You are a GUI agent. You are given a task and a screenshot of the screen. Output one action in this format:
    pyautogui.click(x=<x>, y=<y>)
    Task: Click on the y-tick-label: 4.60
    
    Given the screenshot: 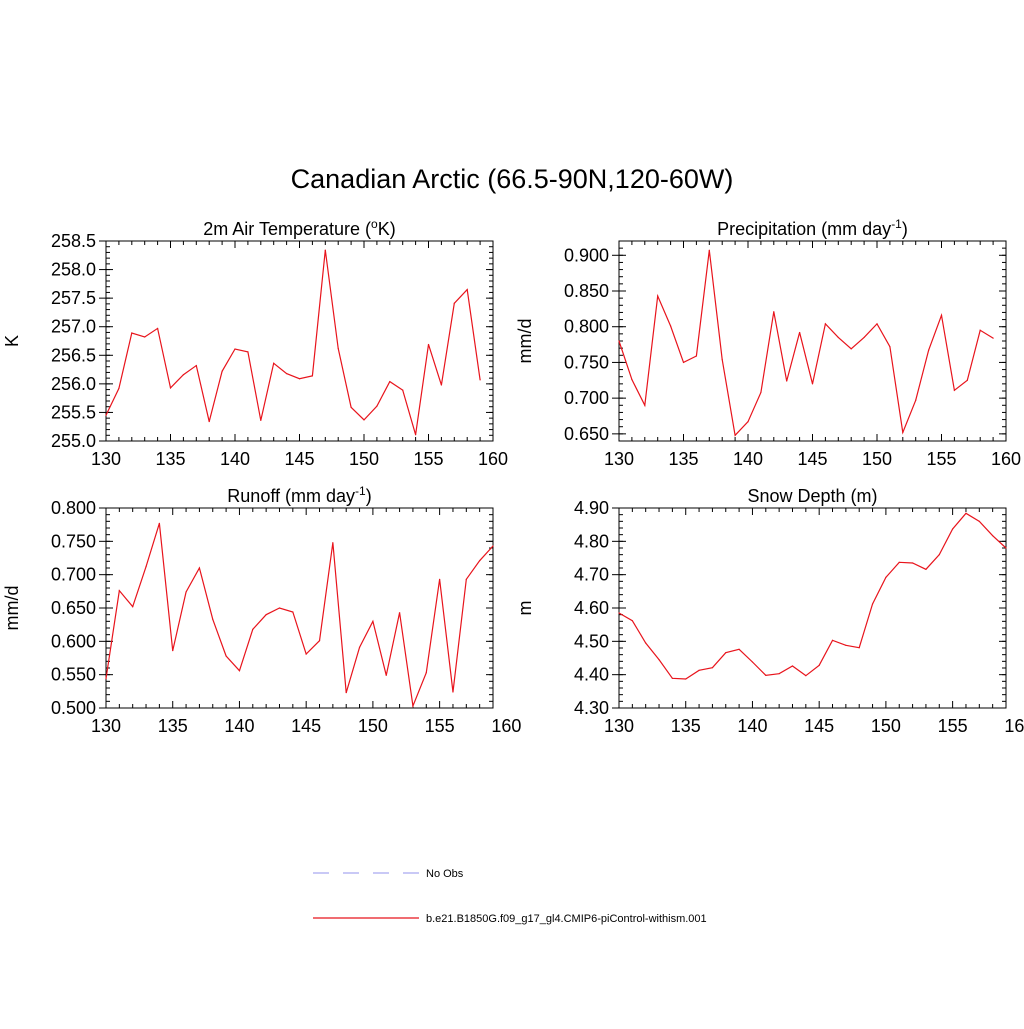 What is the action you would take?
    pyautogui.click(x=591, y=608)
    